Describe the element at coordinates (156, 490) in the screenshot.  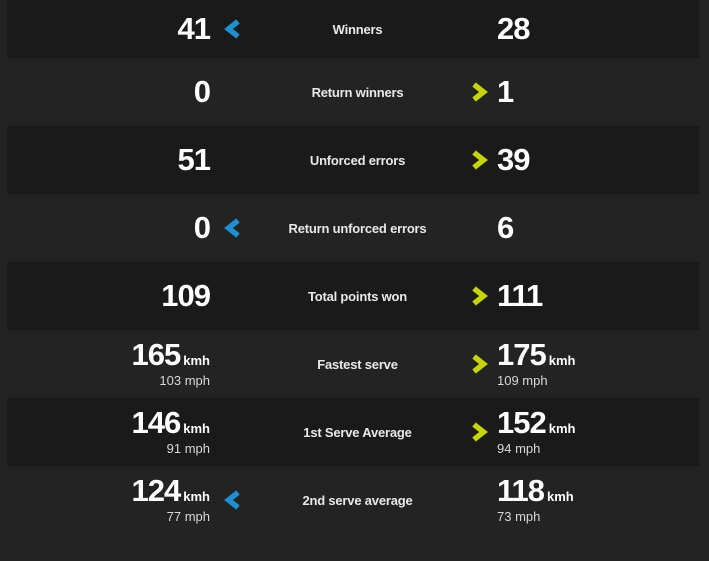
I see `left-stat-value: 124` at that location.